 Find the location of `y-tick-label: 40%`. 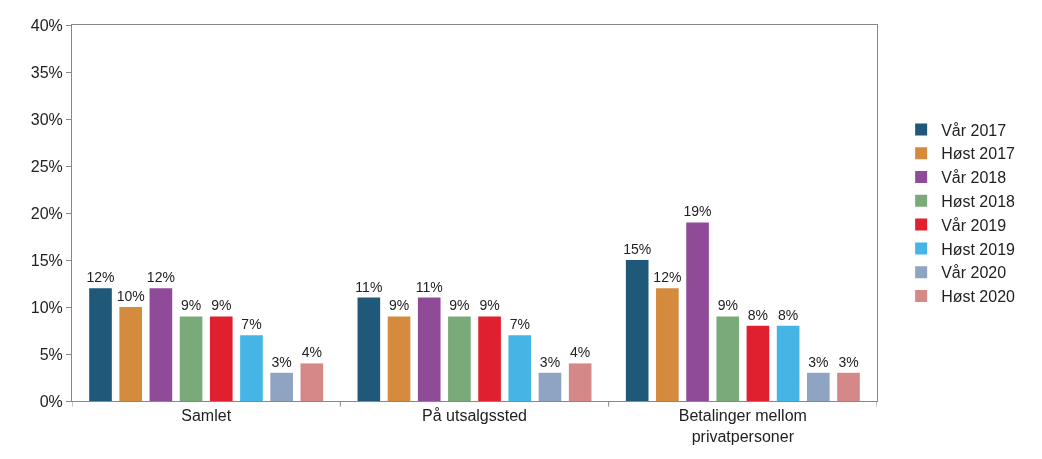

y-tick-label: 40% is located at coordinates (46, 25).